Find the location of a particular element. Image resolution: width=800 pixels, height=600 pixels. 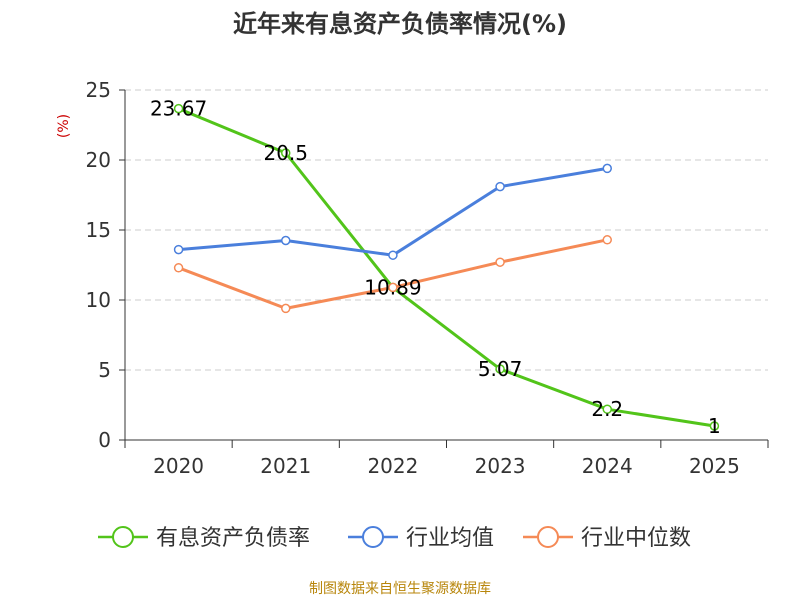

y-tick-label: 20 is located at coordinates (98, 160).